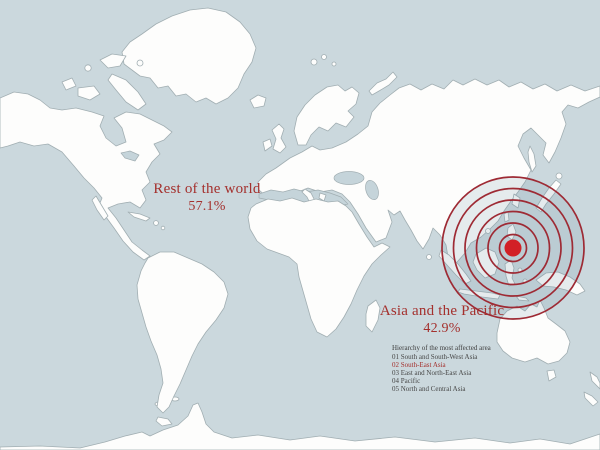 The height and width of the screenshot is (450, 600). Describe the element at coordinates (100, 208) in the screenshot. I see `peninsula-baja` at that location.